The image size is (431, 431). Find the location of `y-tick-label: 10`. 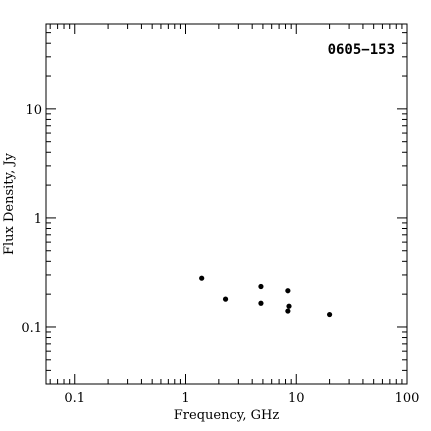

y-tick-label: 10 is located at coordinates (33, 110).